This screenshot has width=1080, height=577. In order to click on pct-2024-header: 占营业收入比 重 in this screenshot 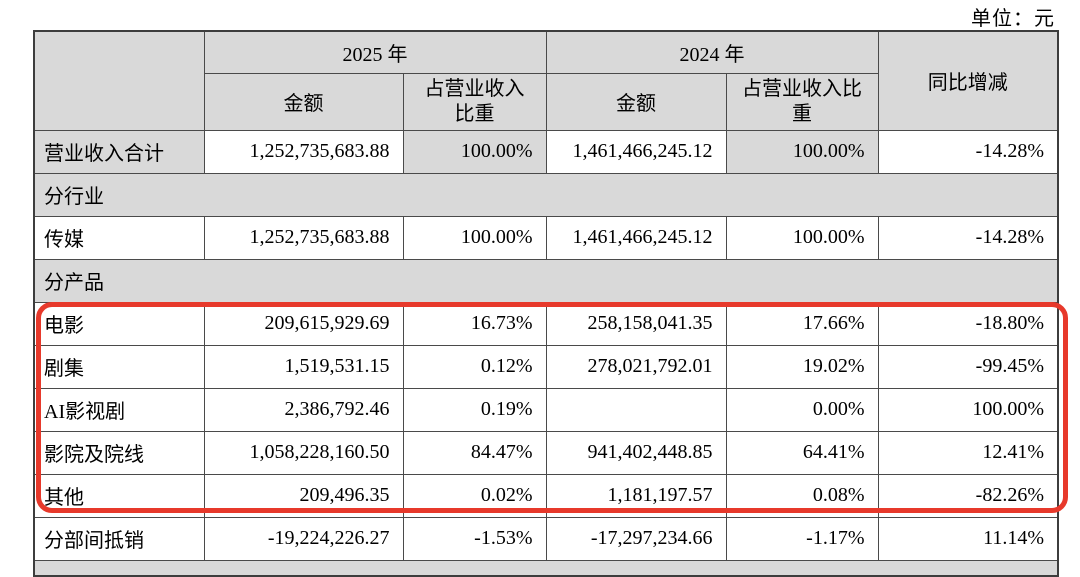, I will do `click(802, 101)`.